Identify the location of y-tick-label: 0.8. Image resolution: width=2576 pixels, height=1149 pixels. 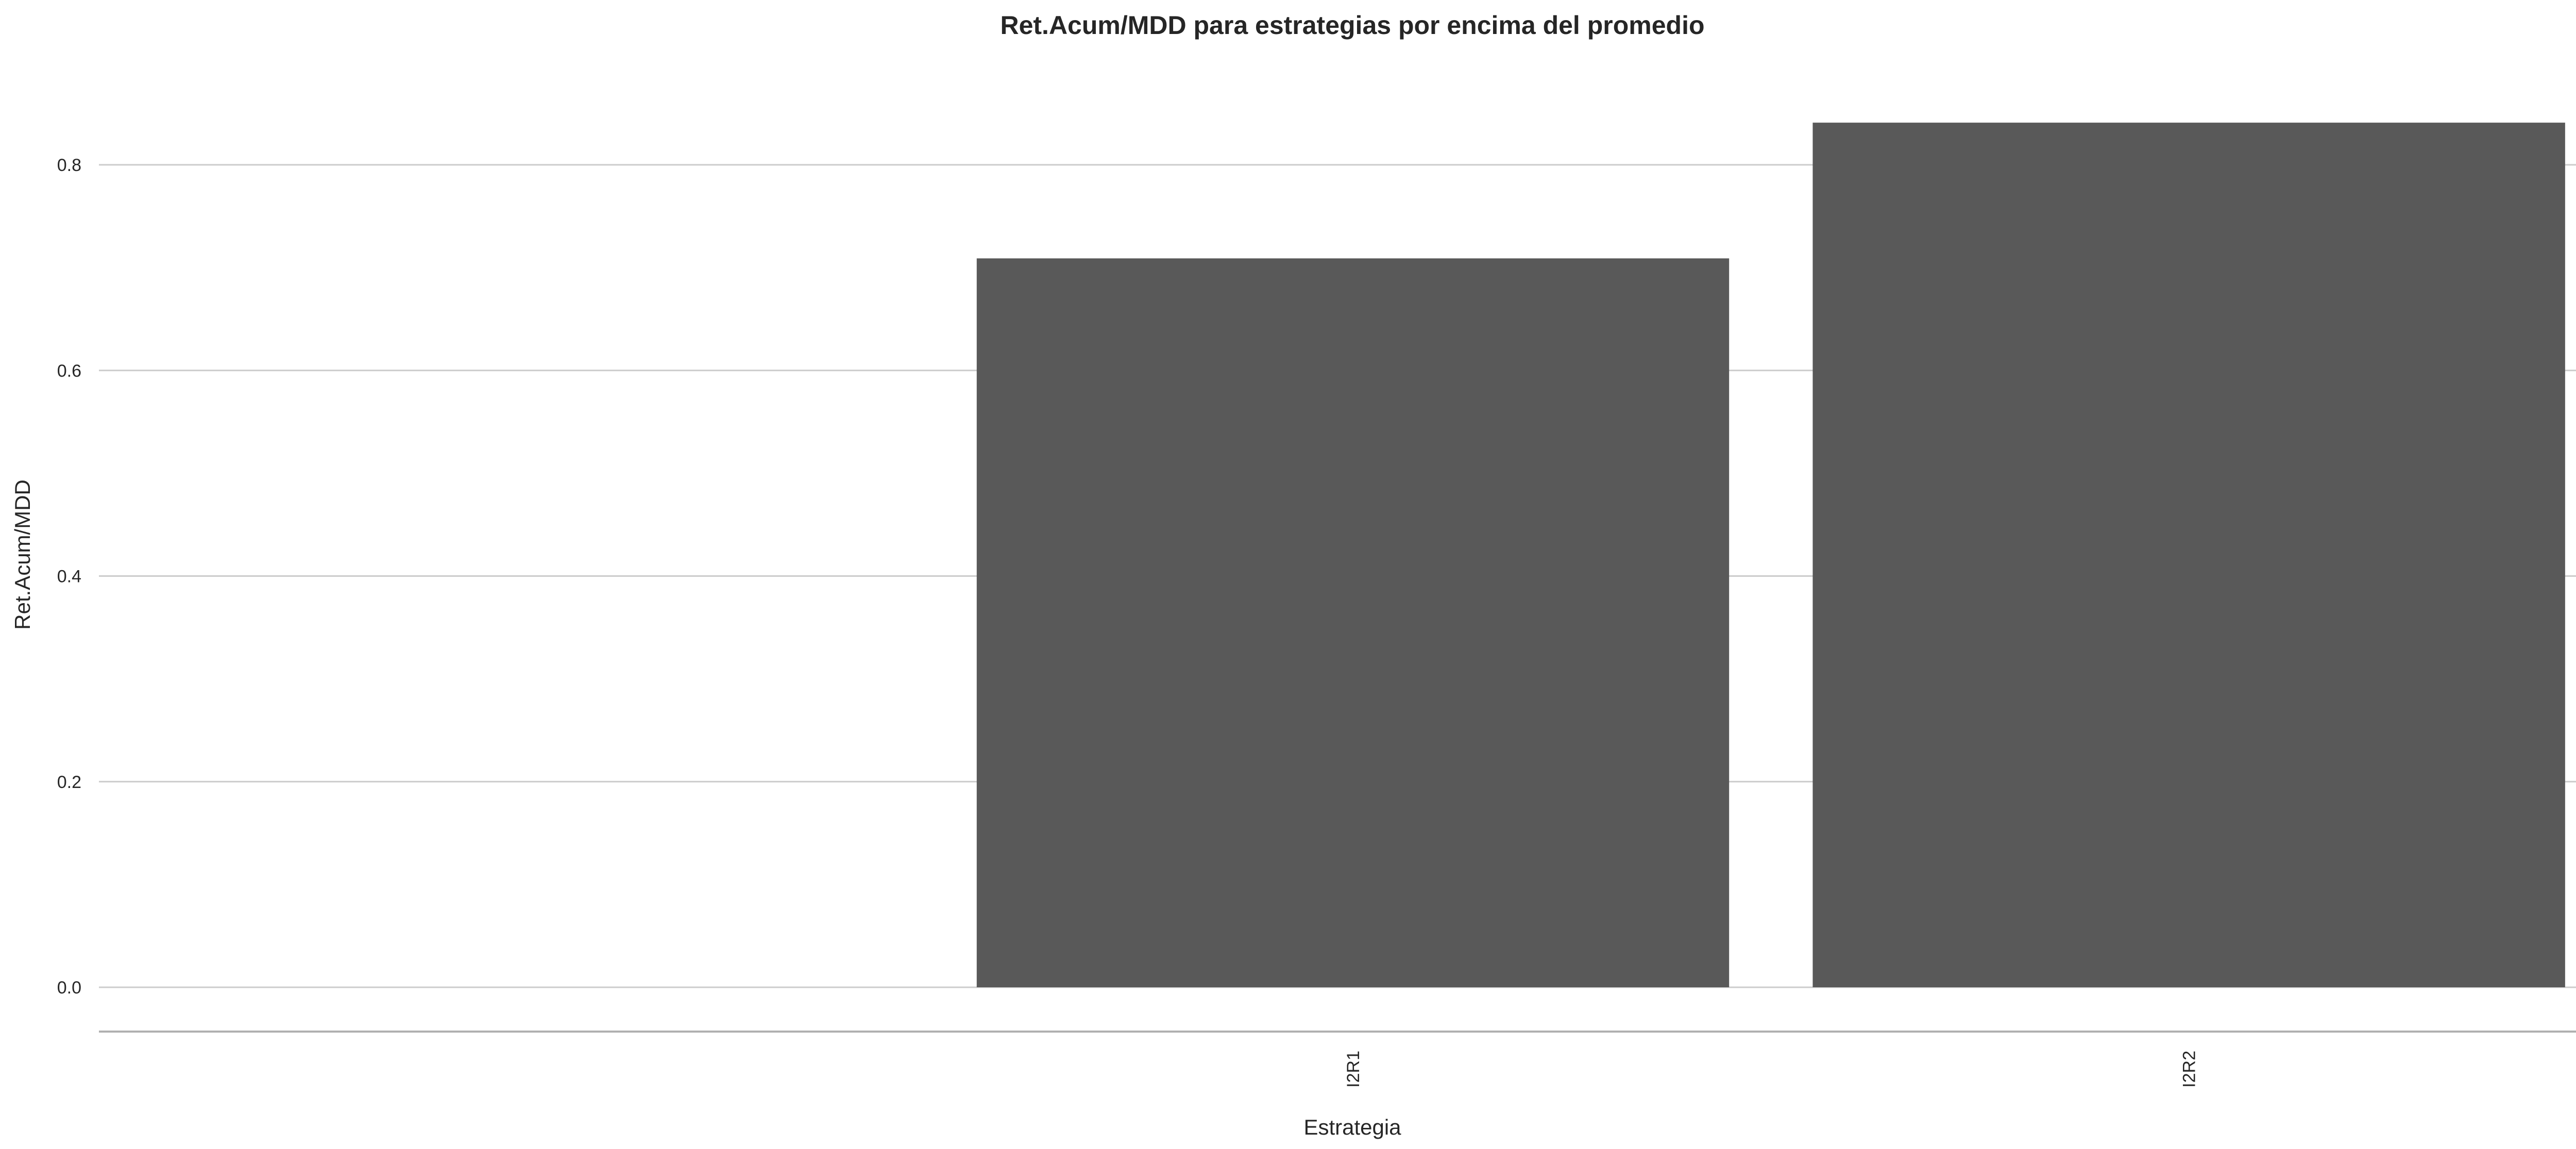
(69, 165).